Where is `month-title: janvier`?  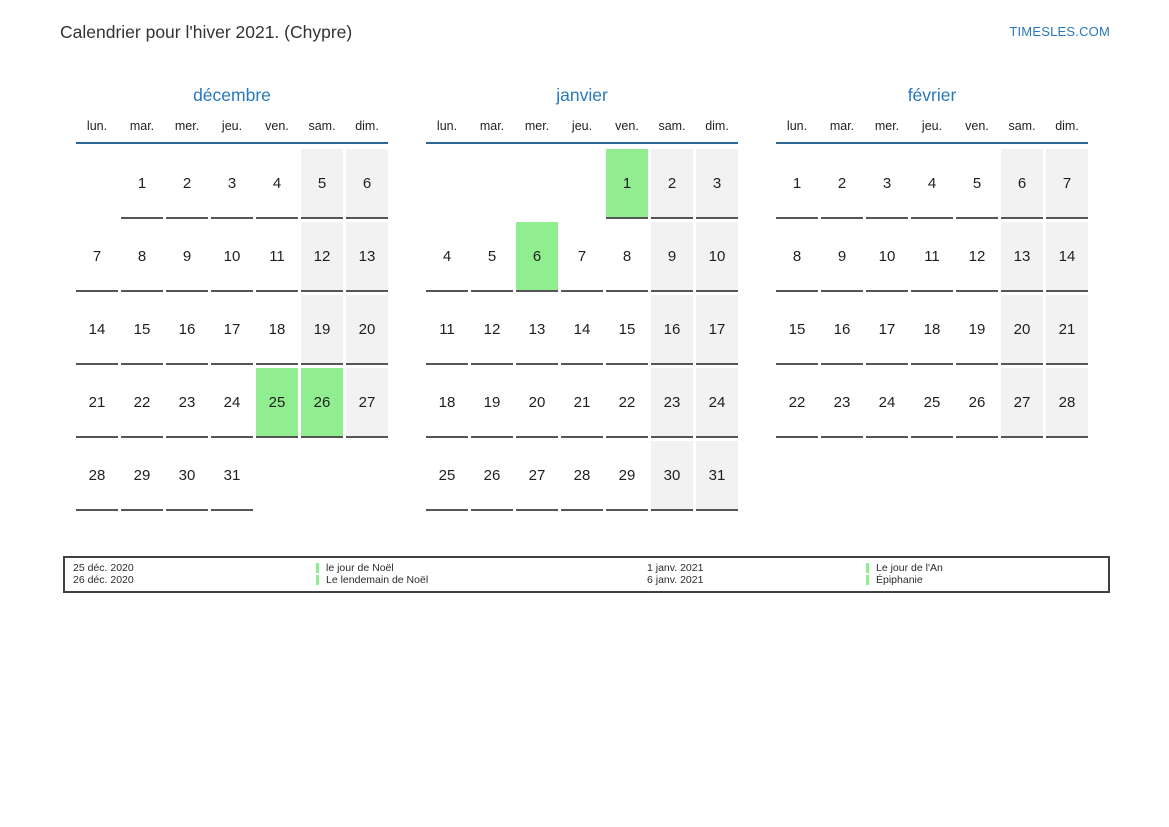 month-title: janvier is located at coordinates (582, 95).